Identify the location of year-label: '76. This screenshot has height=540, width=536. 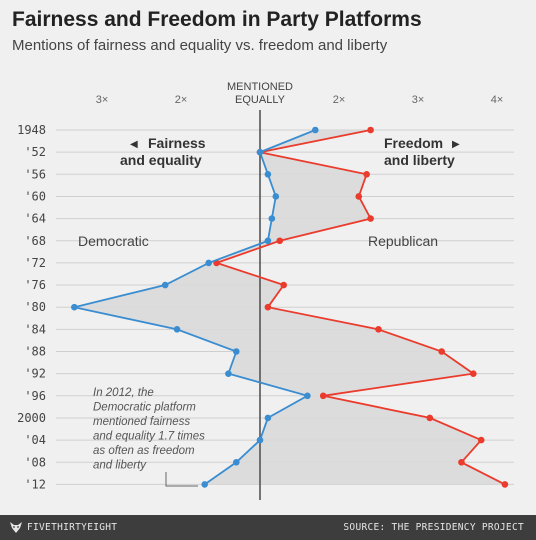
(35, 285).